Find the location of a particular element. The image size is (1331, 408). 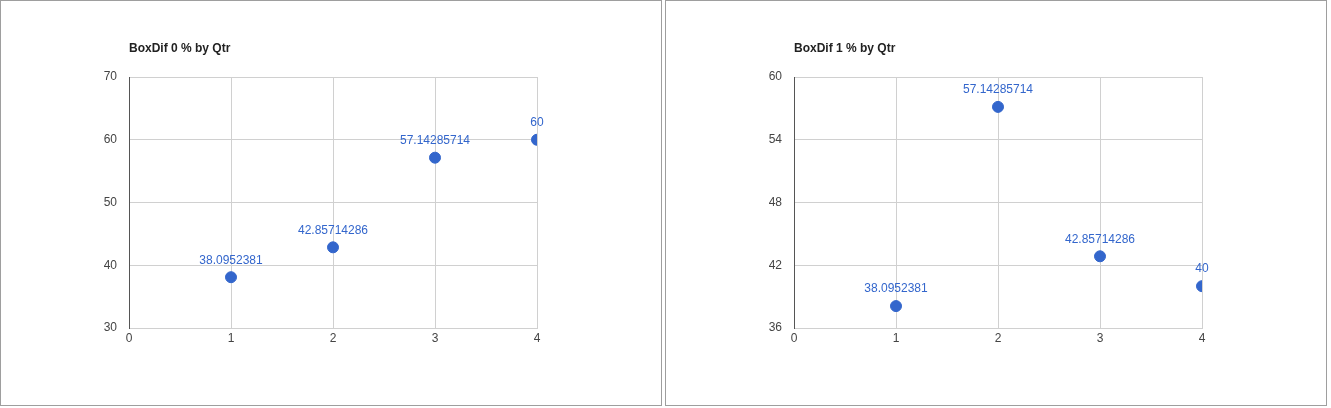

y-tick-label: 40 is located at coordinates (110, 264).